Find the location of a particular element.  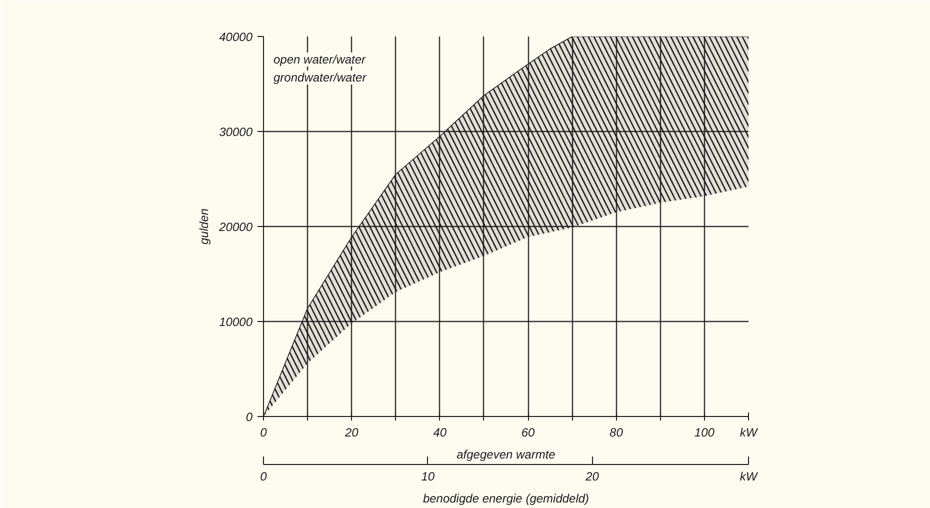

x-tick-label: 0 is located at coordinates (264, 433).